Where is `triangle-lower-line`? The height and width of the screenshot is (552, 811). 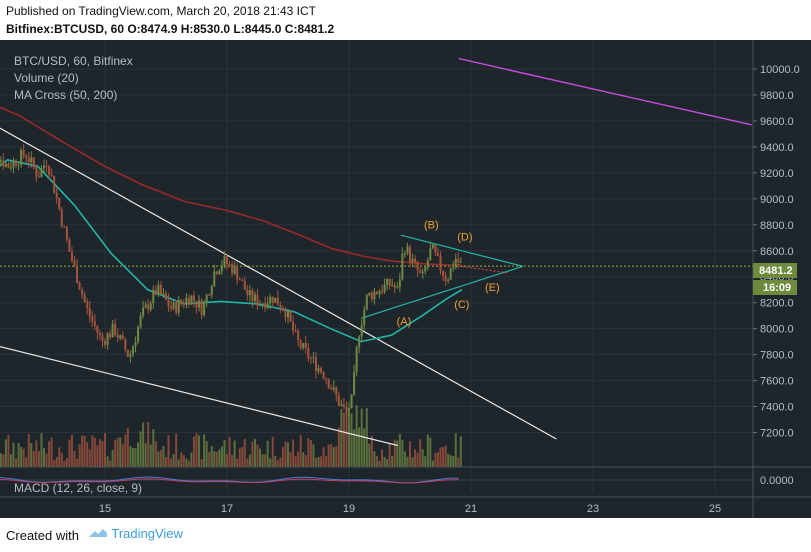
triangle-lower-line is located at coordinates (442, 292).